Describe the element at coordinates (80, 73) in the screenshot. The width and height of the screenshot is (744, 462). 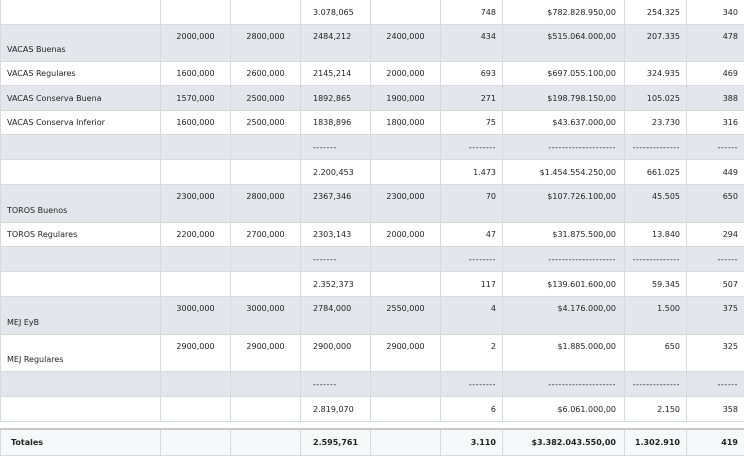
I see `row-label: VACAS Regulares` at that location.